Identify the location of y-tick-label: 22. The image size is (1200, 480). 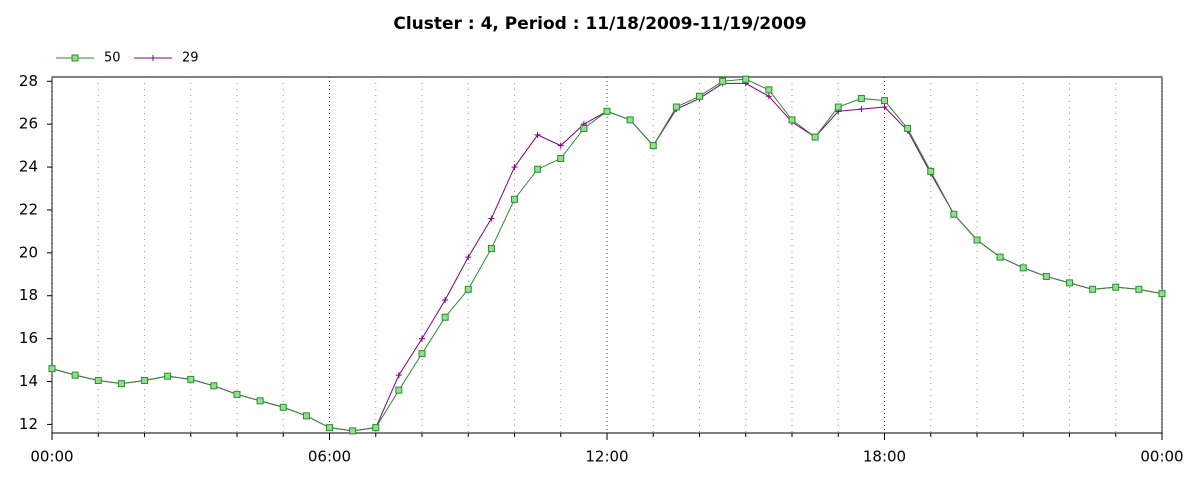
(28, 209).